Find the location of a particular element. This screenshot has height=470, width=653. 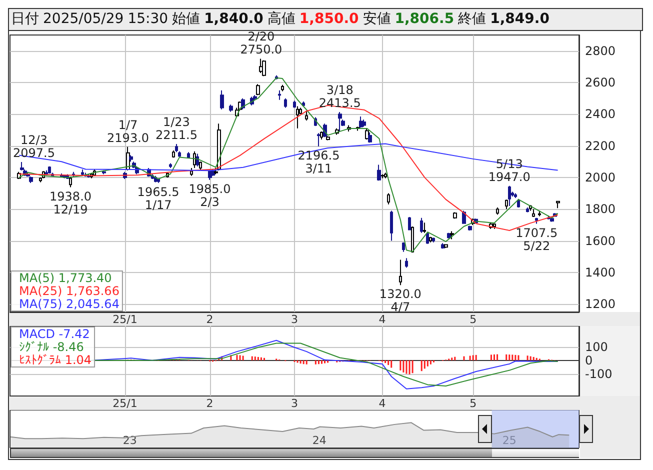

y-tick-label: 1200 is located at coordinates (600, 304).